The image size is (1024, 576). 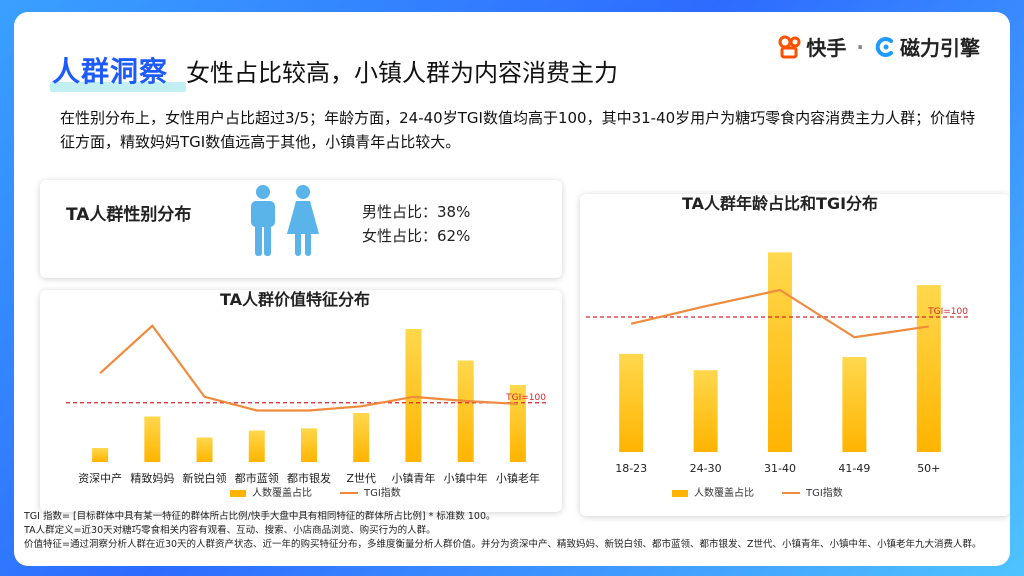 What do you see at coordinates (706, 468) in the screenshot?
I see `x-tick-label: 24-30` at bounding box center [706, 468].